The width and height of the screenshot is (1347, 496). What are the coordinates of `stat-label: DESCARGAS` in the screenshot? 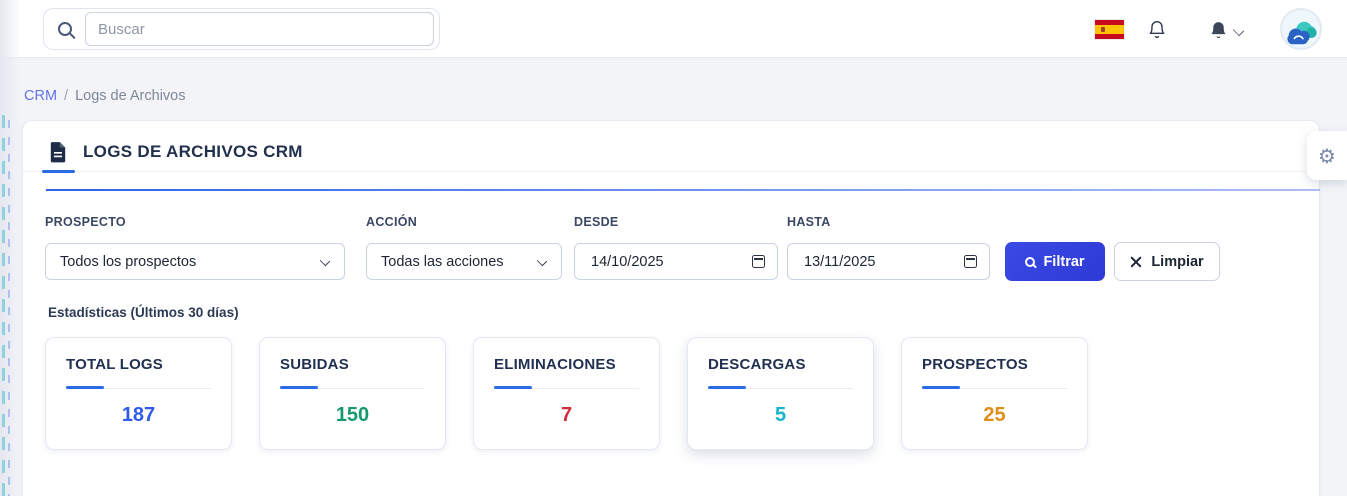 It's located at (757, 364).